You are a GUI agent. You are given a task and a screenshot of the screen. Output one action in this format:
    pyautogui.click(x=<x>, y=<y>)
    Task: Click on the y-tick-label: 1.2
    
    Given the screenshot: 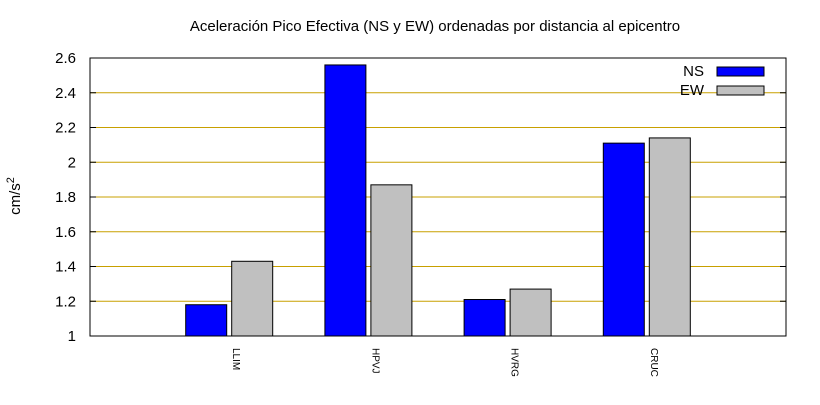 What is the action you would take?
    pyautogui.click(x=65, y=301)
    